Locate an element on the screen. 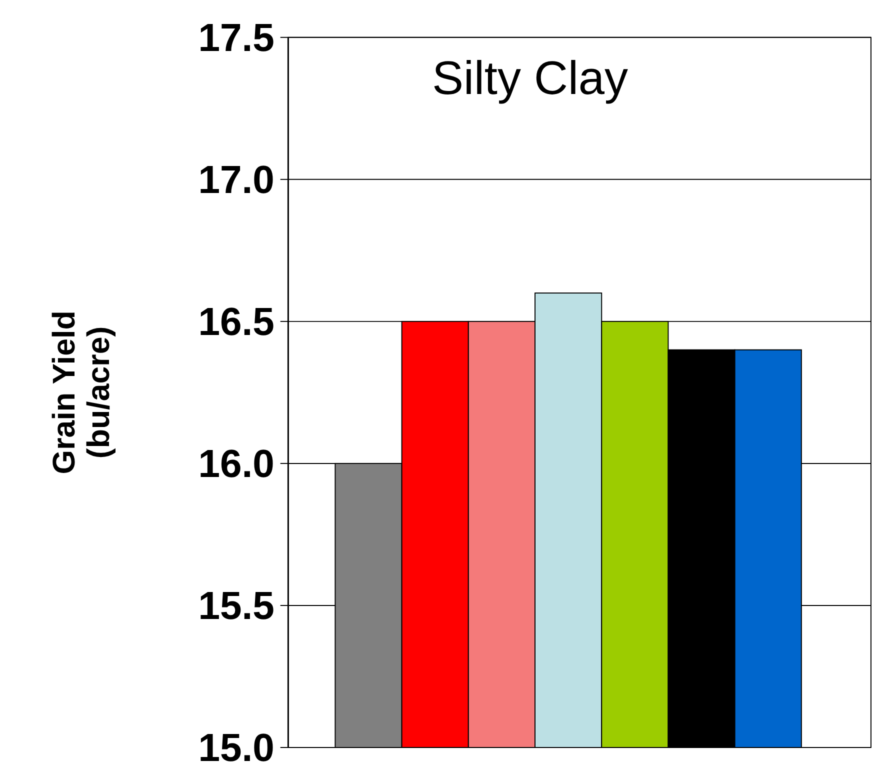 This screenshot has width=880, height=779. y-tick-label: 15.0 is located at coordinates (236, 748).